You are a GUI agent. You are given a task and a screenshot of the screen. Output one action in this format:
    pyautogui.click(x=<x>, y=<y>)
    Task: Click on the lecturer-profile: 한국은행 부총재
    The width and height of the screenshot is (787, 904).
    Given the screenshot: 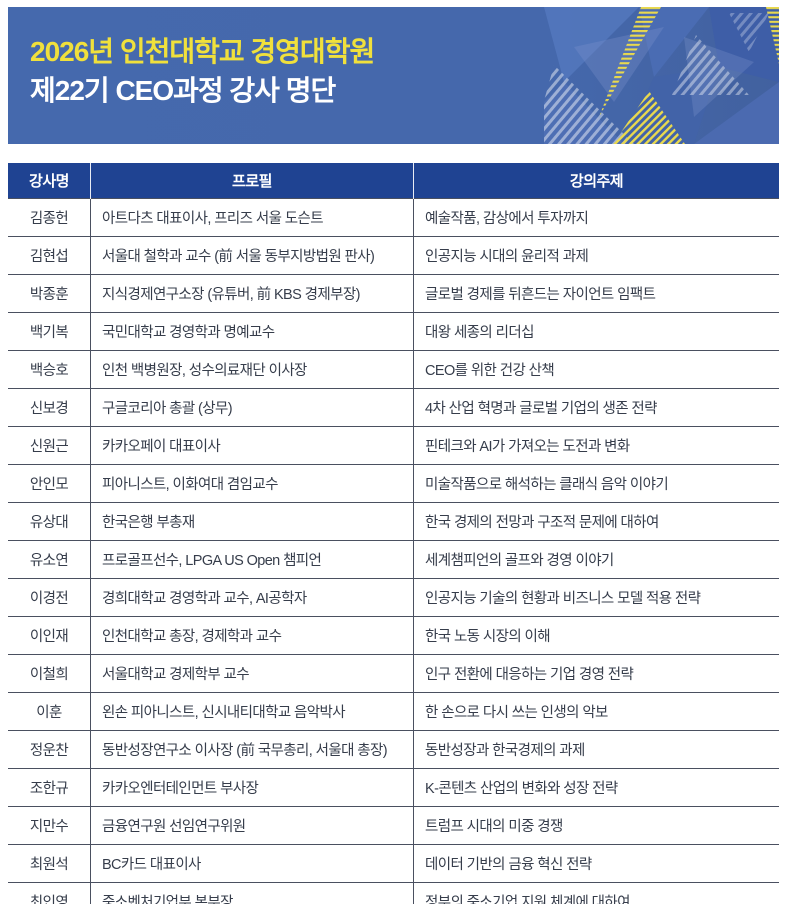 What is the action you would take?
    pyautogui.click(x=252, y=521)
    